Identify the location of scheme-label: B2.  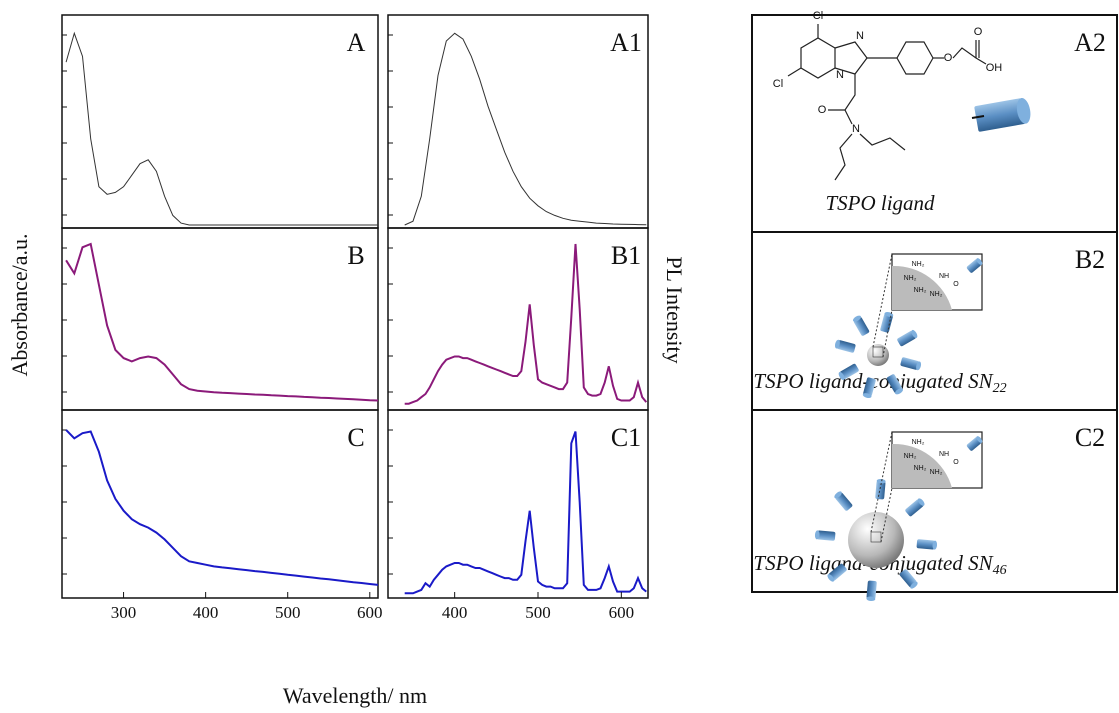
(1090, 259).